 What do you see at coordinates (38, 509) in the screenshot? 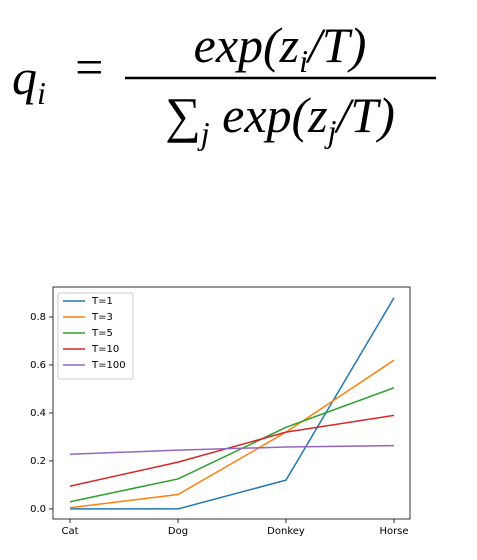
I see `y-tick-label: 0.0` at bounding box center [38, 509].